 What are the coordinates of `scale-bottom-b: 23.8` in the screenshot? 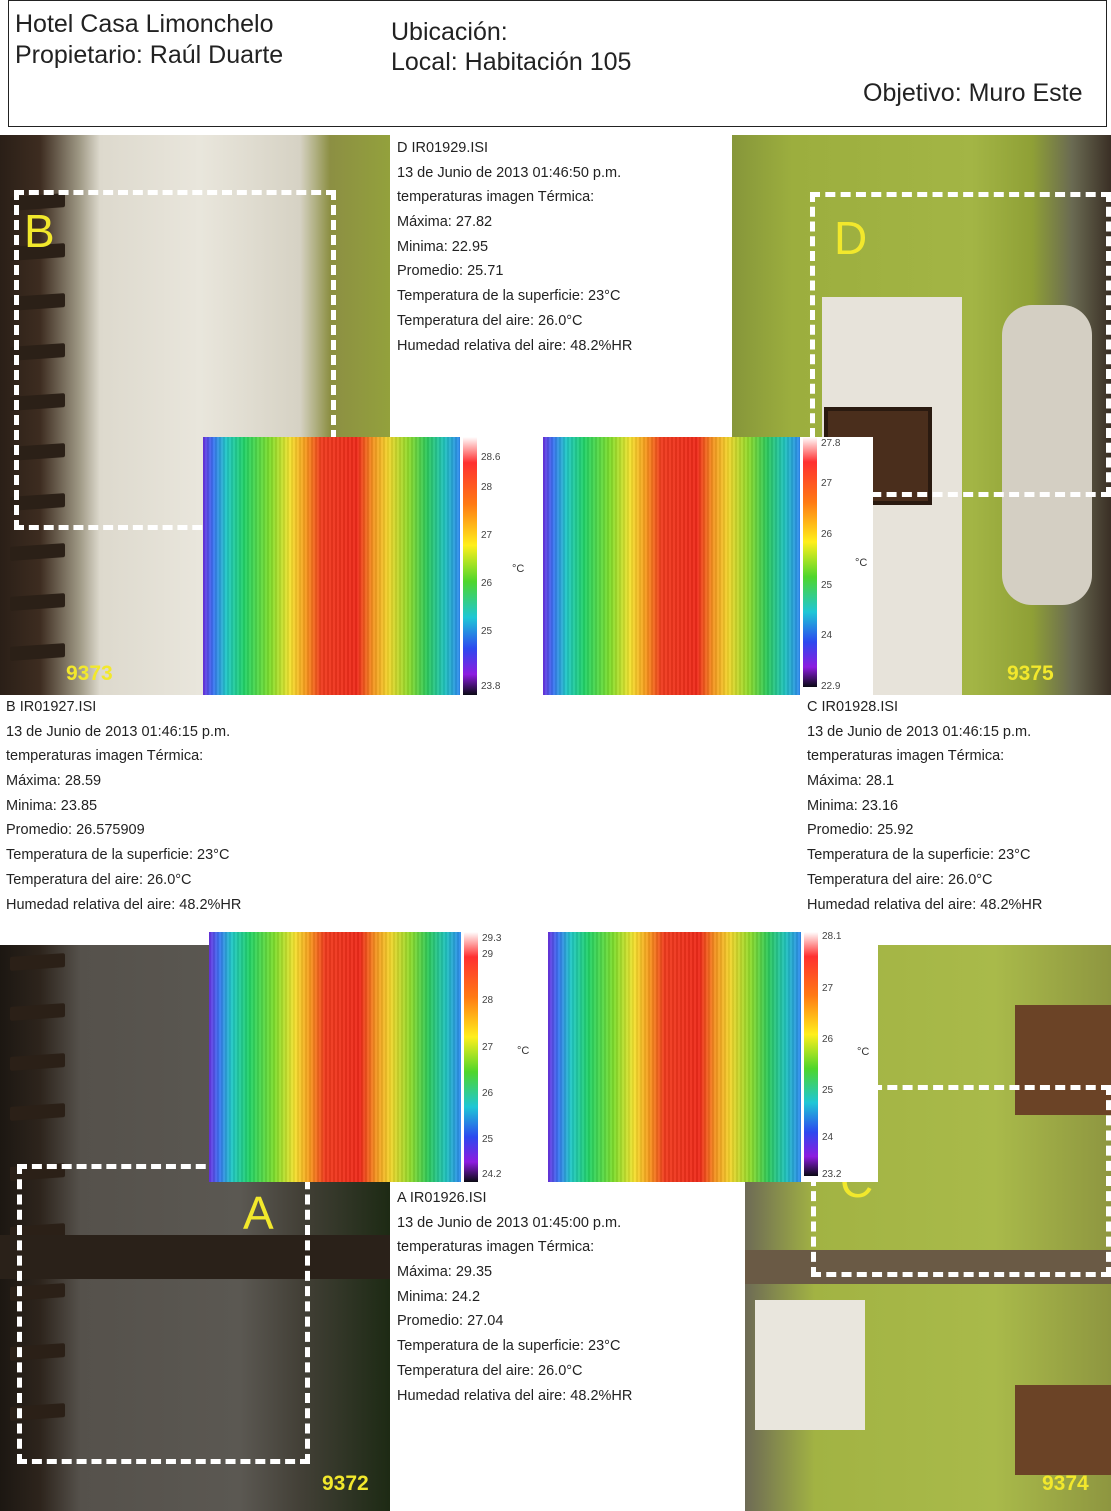 It's located at (491, 686).